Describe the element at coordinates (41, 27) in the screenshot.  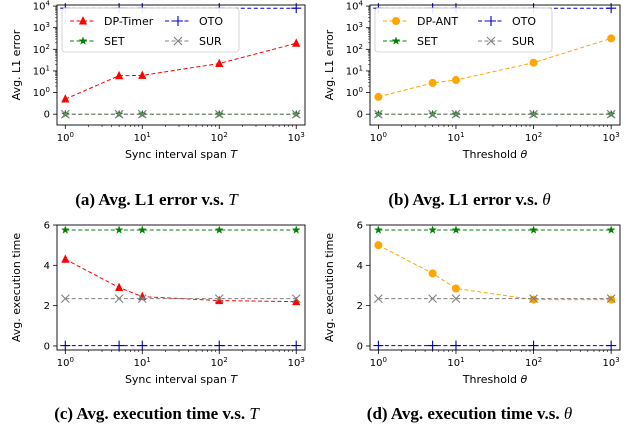
I see `y-tick-label-4: 10³` at that location.